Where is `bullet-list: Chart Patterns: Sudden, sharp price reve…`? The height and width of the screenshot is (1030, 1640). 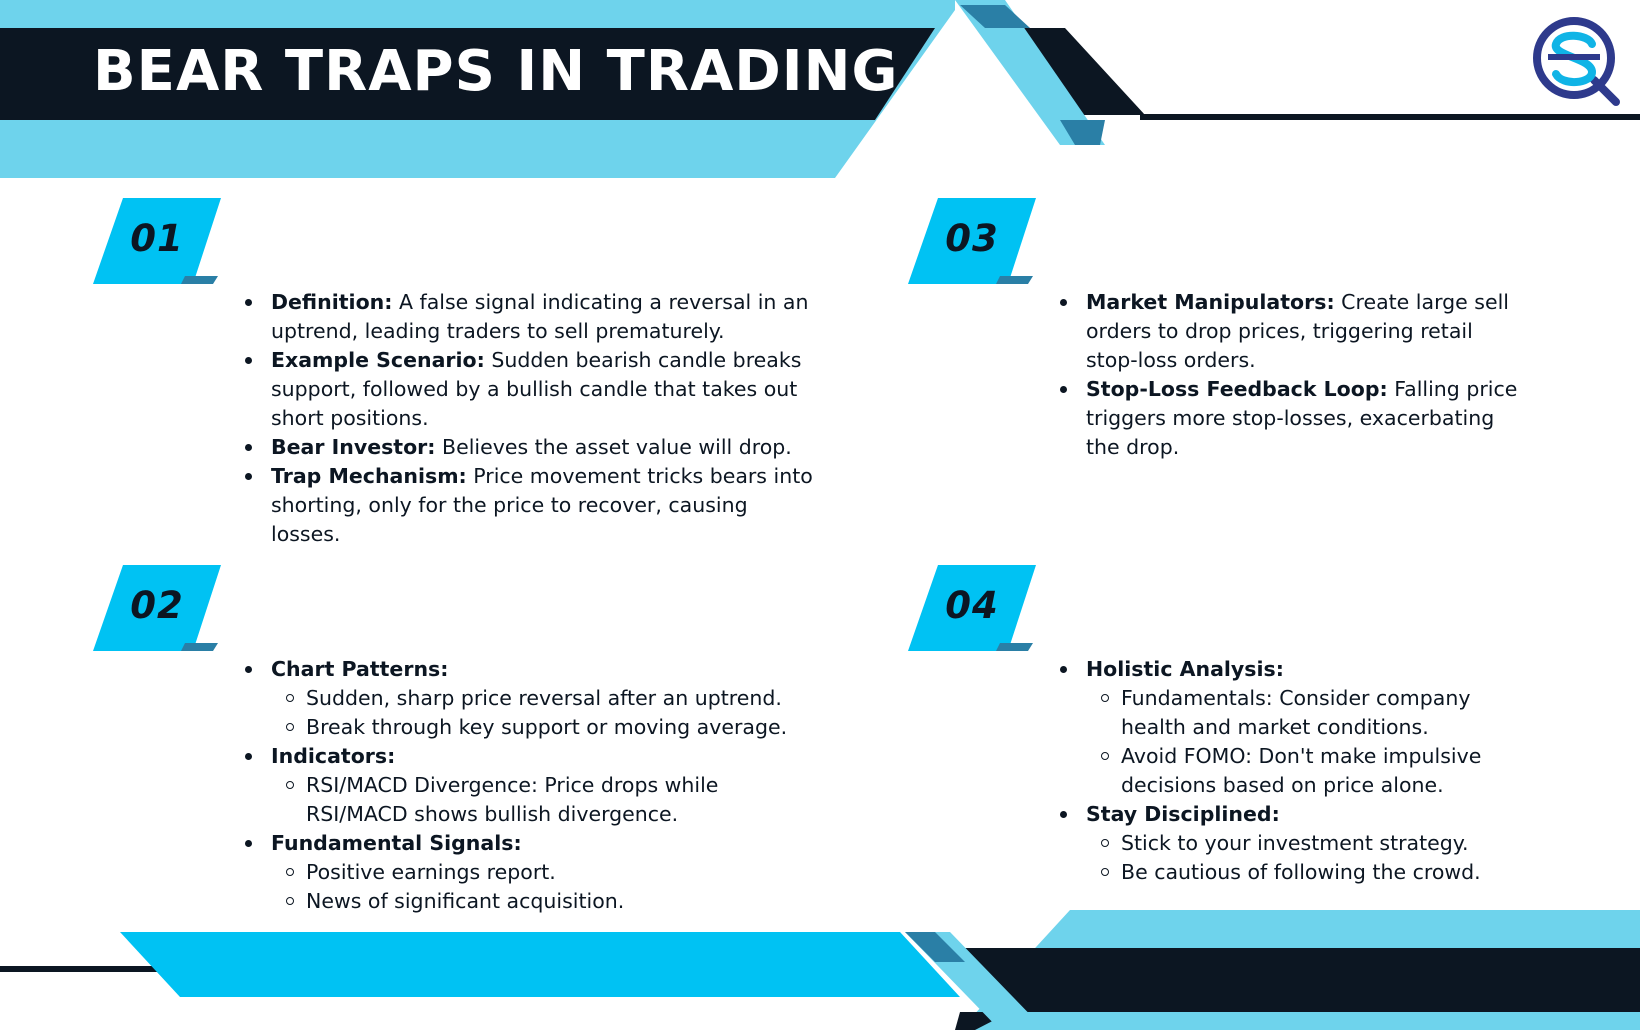
bullet-list: Chart Patterns: Sudden, sharp price reve… is located at coordinates (530, 785).